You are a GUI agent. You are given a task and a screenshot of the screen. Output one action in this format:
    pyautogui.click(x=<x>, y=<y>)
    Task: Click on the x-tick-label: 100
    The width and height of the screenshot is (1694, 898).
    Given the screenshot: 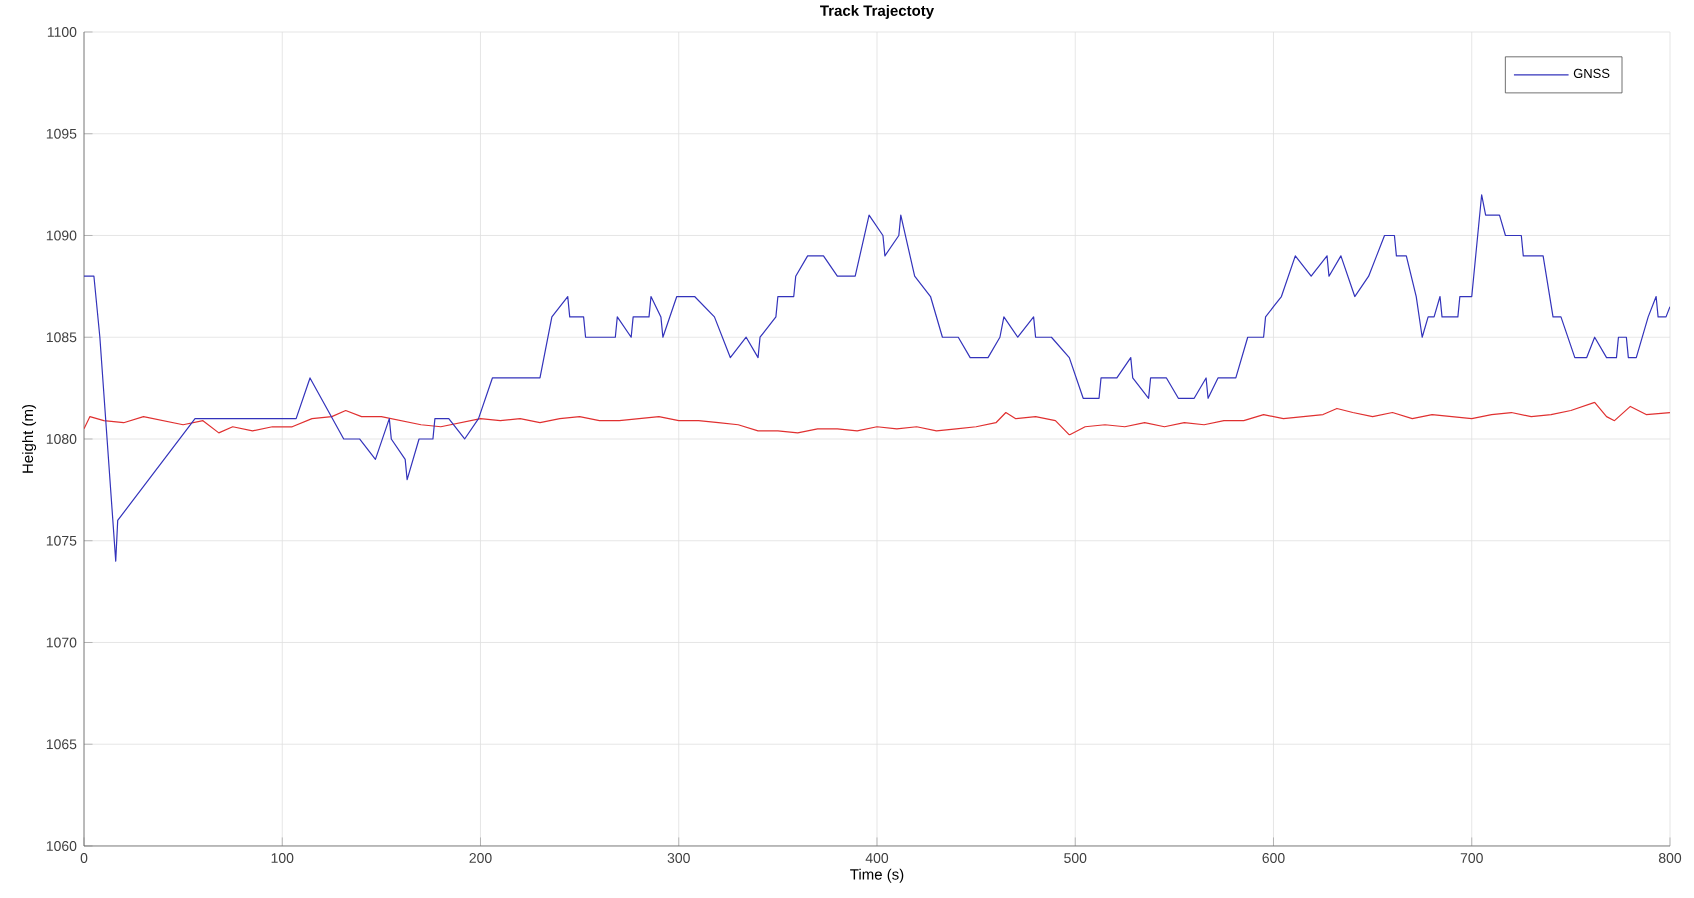 What is the action you would take?
    pyautogui.click(x=282, y=858)
    